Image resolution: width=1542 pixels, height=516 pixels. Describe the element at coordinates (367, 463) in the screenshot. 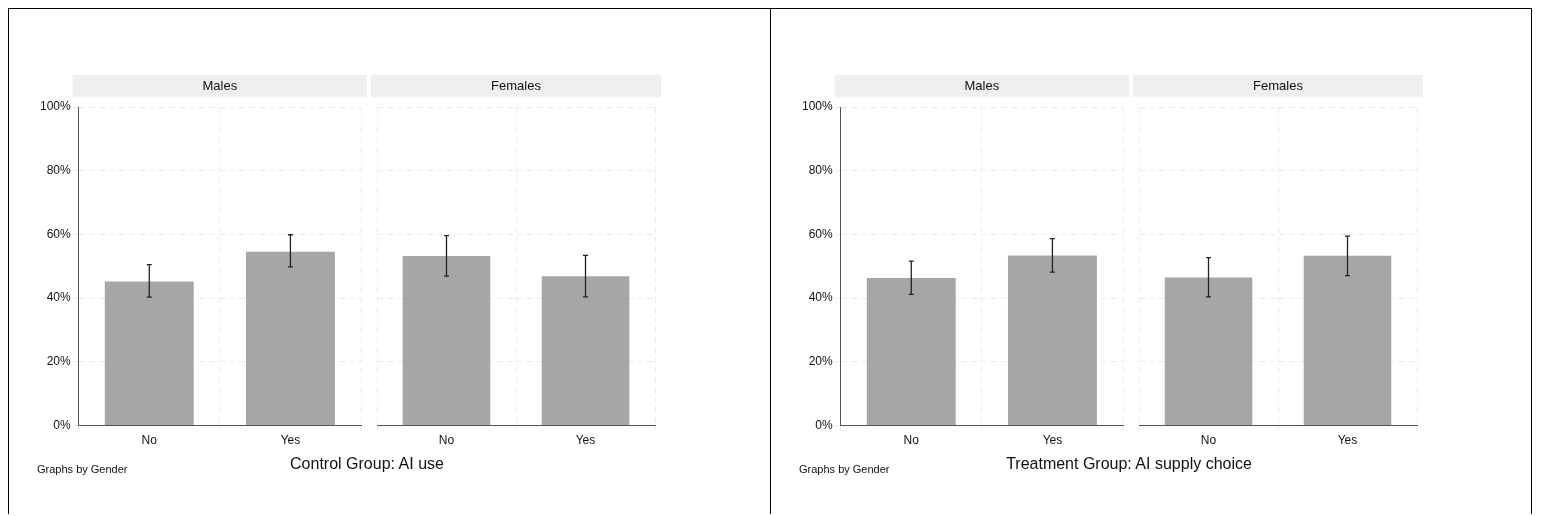

I see `text: Control Group: AI use` at that location.